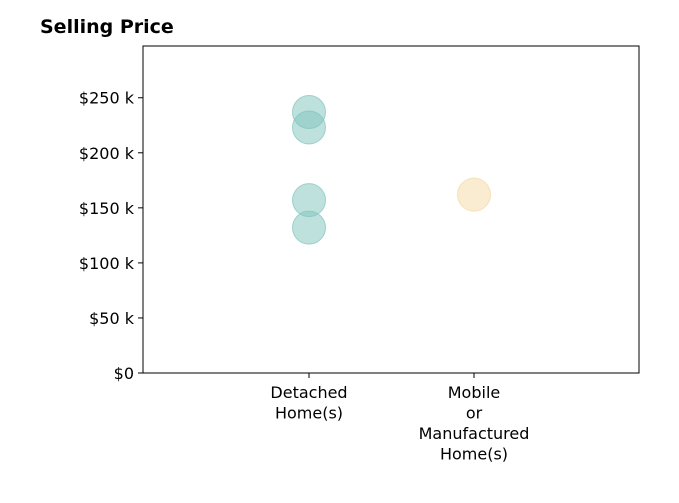  I want to click on y-axis: $0 $50 k $100 k $150 k $200 k $250 k, so click(111, 236).